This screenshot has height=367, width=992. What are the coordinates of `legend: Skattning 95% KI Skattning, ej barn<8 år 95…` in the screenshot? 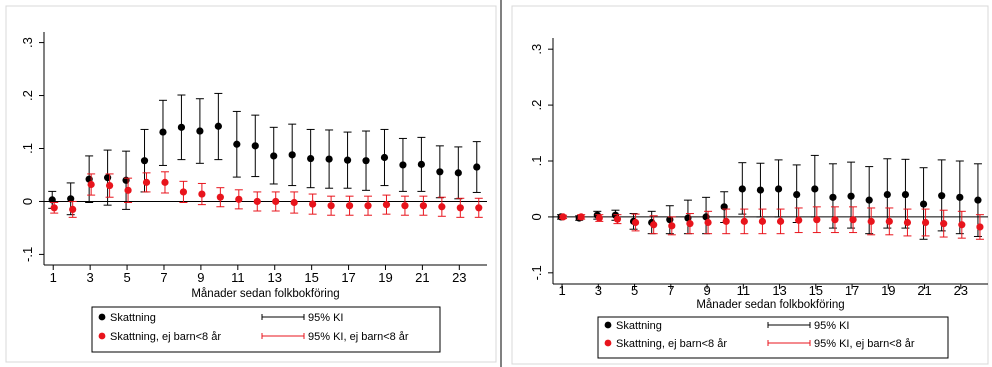 It's located at (266, 329).